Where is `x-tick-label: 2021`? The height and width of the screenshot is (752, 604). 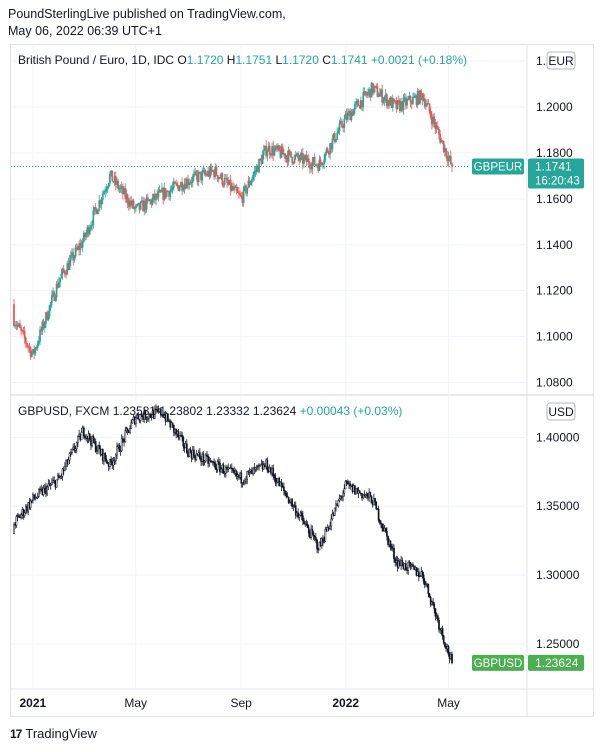
x-tick-label: 2021 is located at coordinates (33, 703).